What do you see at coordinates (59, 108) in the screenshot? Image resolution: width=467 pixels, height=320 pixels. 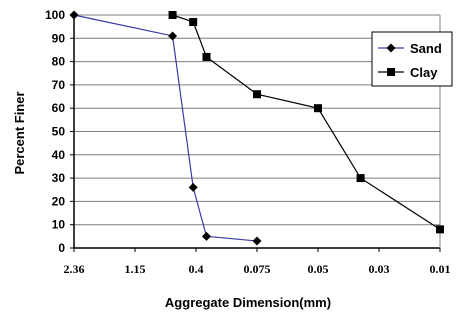 I see `y-tick-label-60: 60` at bounding box center [59, 108].